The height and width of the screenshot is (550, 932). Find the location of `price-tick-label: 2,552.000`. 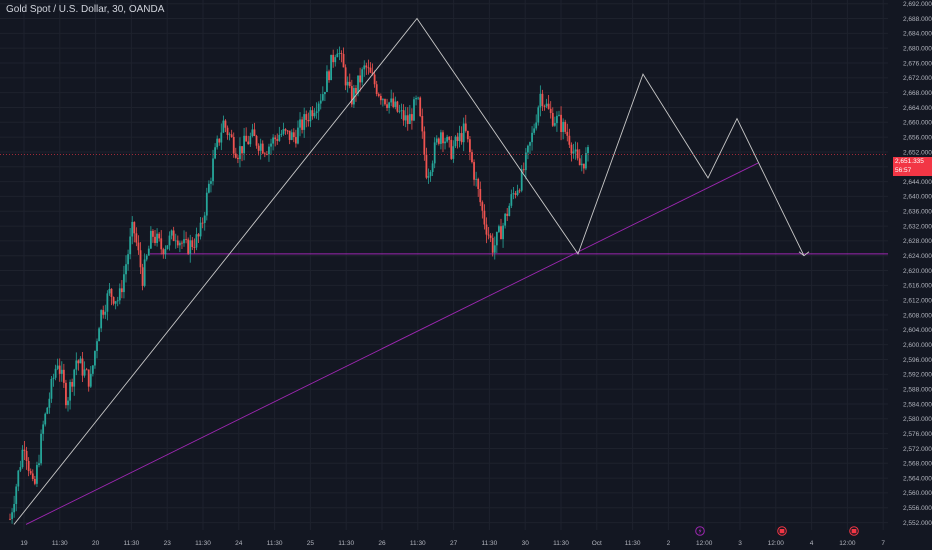

price-tick-label: 2,552.000 is located at coordinates (917, 523).